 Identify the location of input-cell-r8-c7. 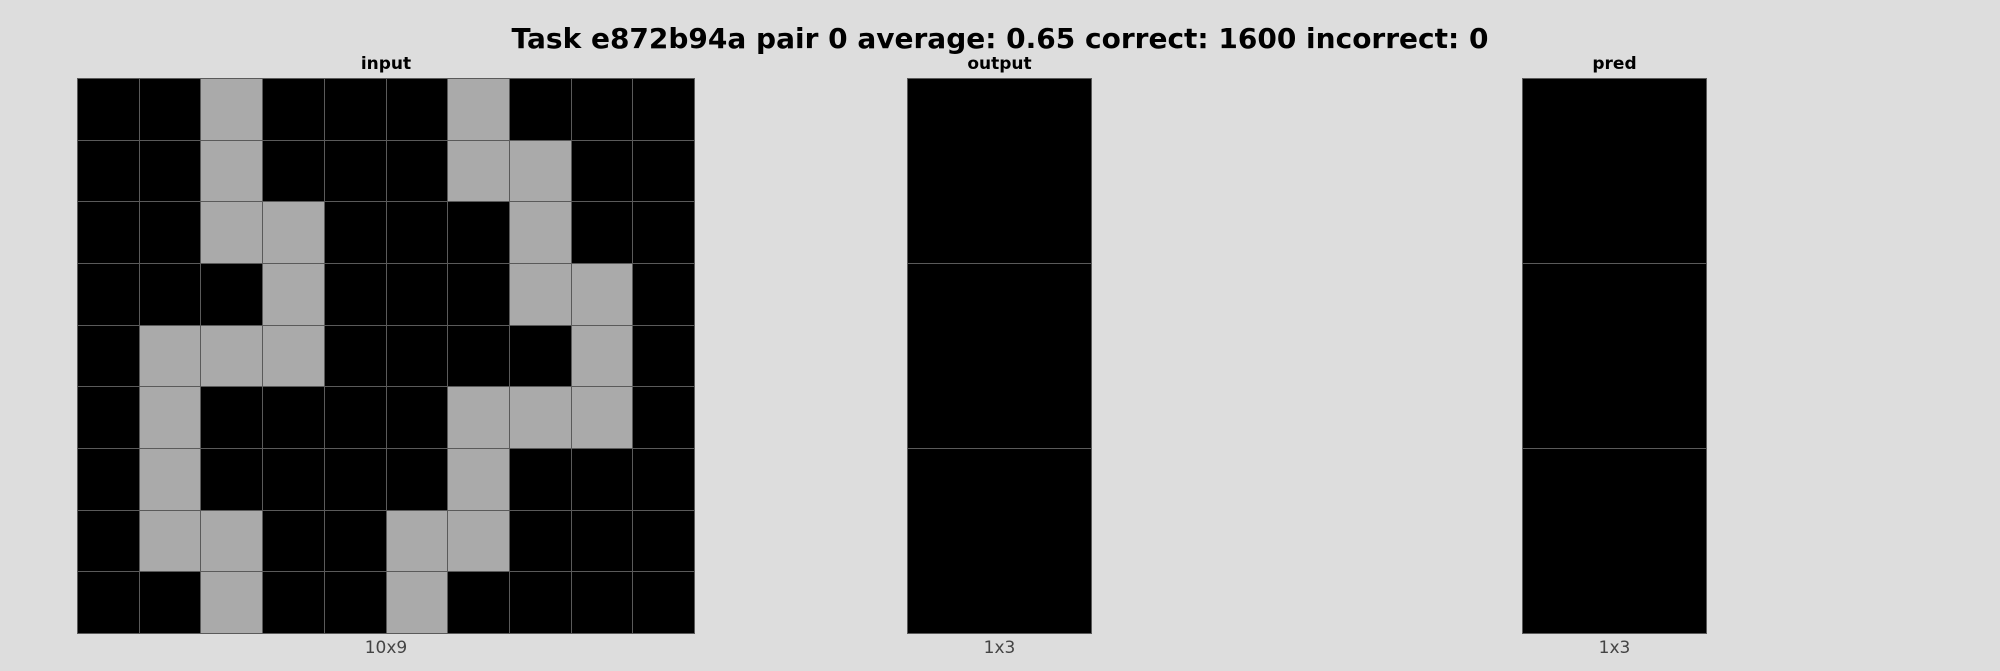
(540, 602).